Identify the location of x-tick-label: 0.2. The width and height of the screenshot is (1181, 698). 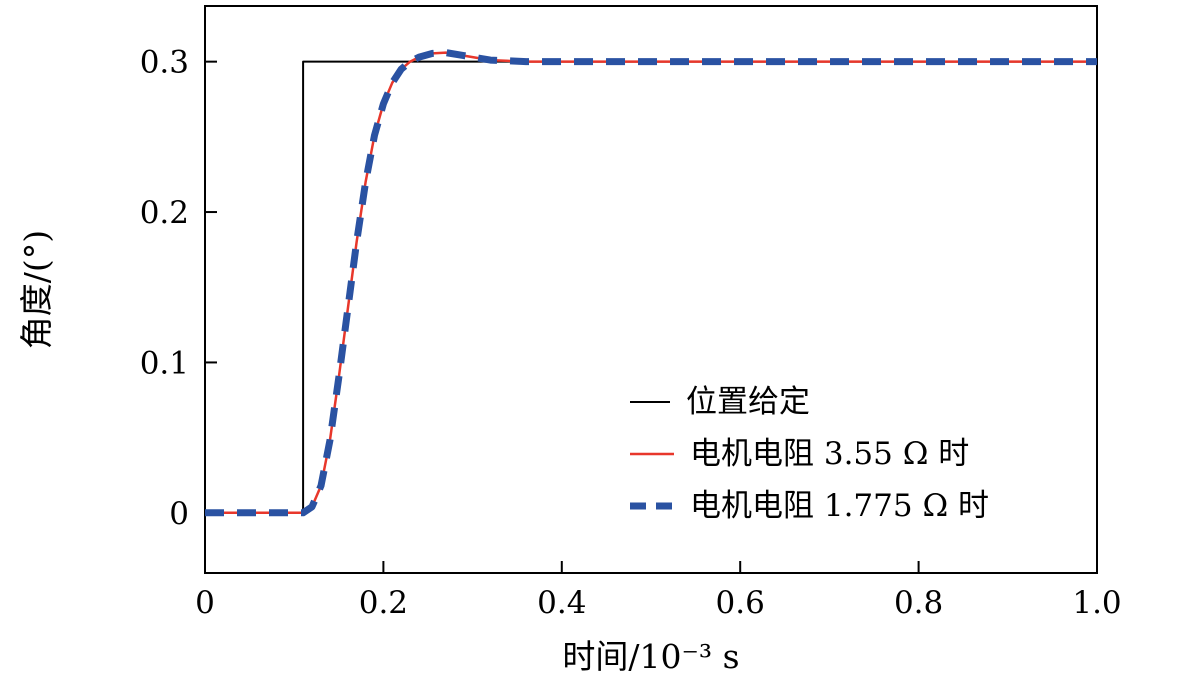
(383, 603).